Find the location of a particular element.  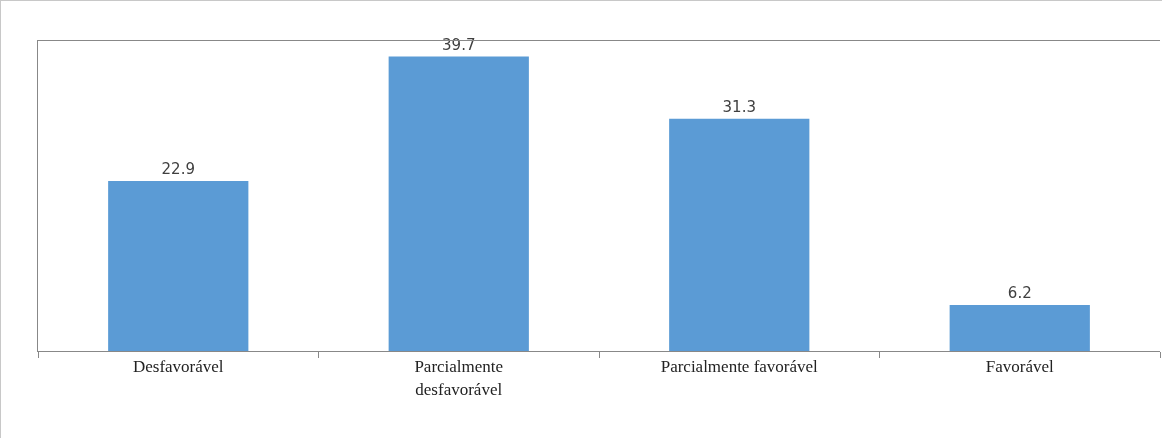

x-tick-label: Parcialmente favorável is located at coordinates (739, 367).